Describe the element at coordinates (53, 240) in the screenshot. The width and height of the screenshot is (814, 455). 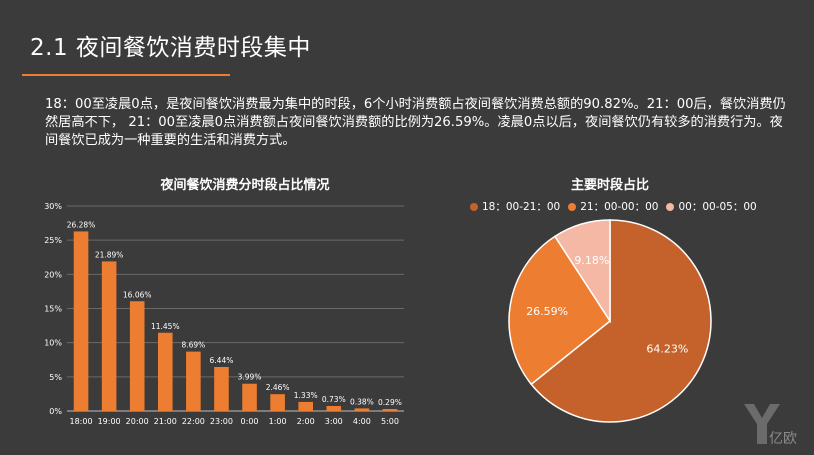
I see `y-tick-label: 25%` at that location.